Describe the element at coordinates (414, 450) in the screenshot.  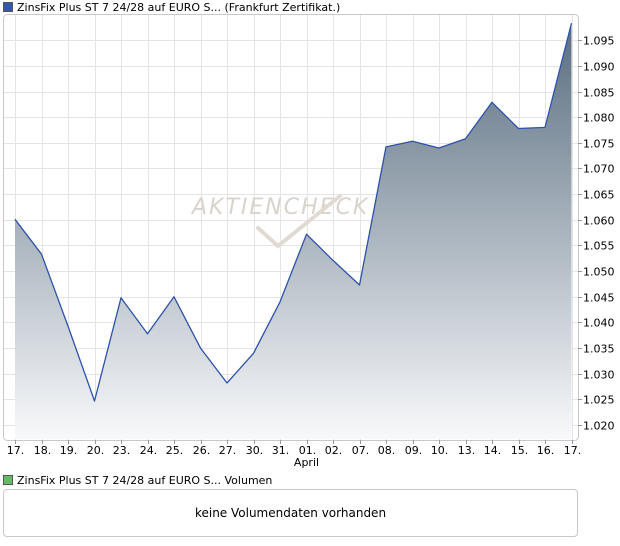
I see `x-tick-label: 09.` at that location.